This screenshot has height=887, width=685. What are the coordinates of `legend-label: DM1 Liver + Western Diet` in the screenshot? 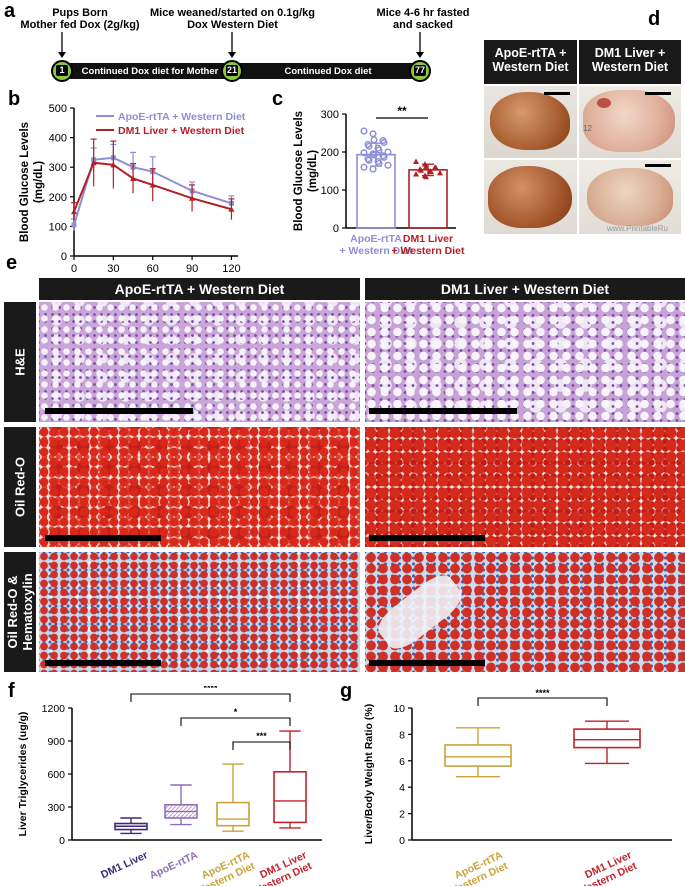 It's located at (181, 131).